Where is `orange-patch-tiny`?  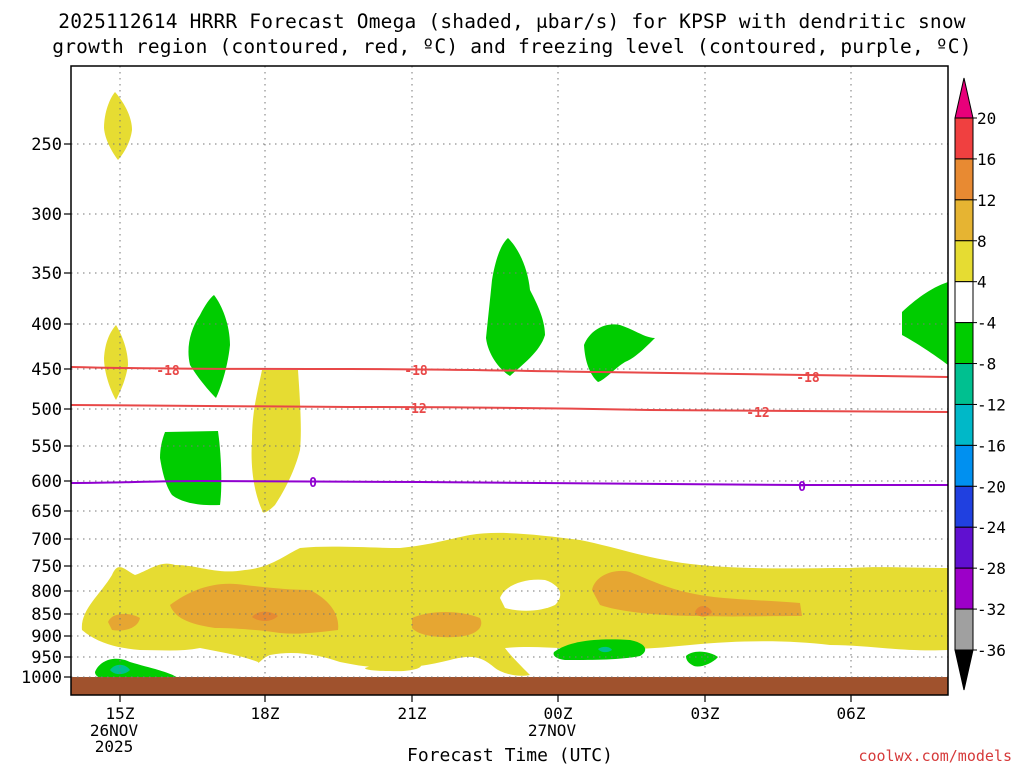 orange-patch-tiny is located at coordinates (124, 622).